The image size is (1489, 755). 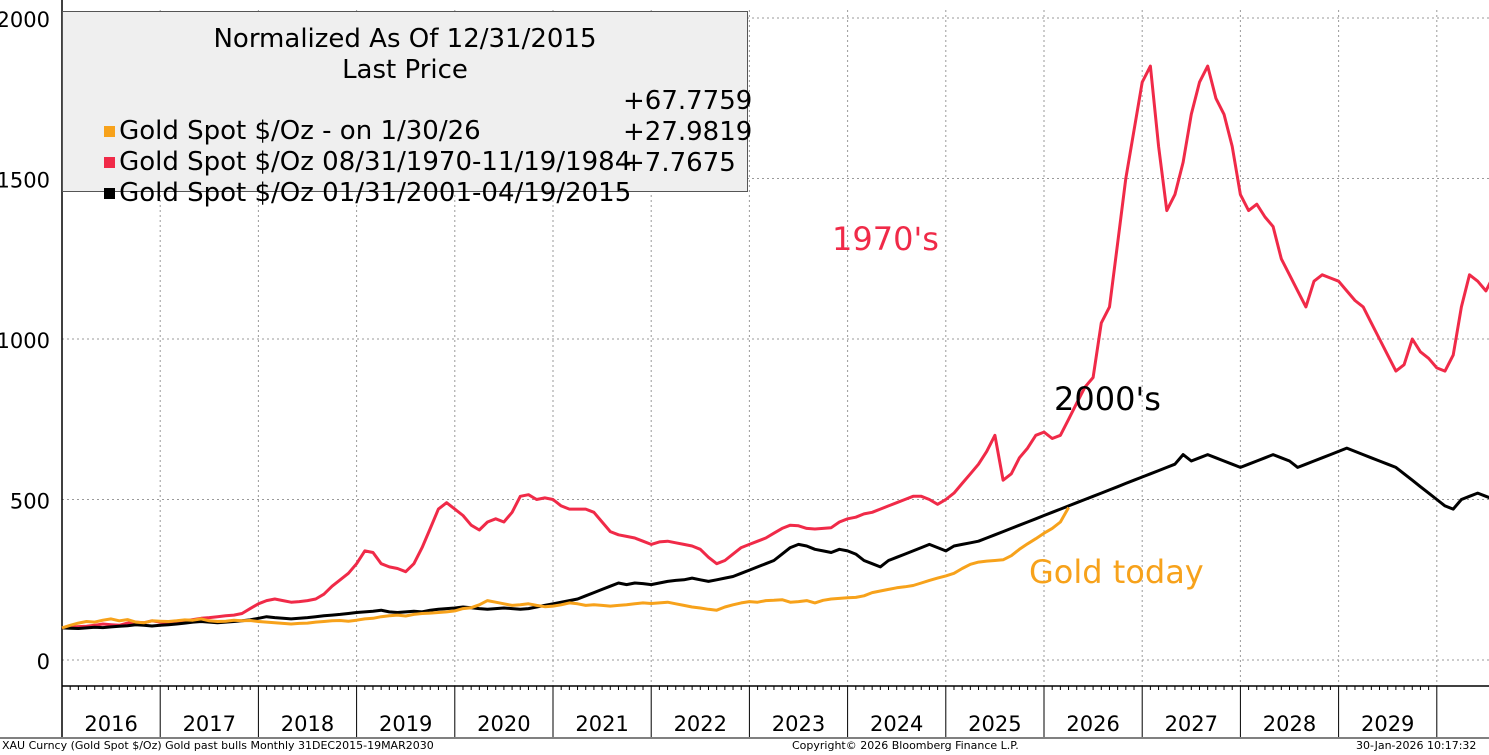 What do you see at coordinates (1387, 724) in the screenshot?
I see `x-tick-label: 2029` at bounding box center [1387, 724].